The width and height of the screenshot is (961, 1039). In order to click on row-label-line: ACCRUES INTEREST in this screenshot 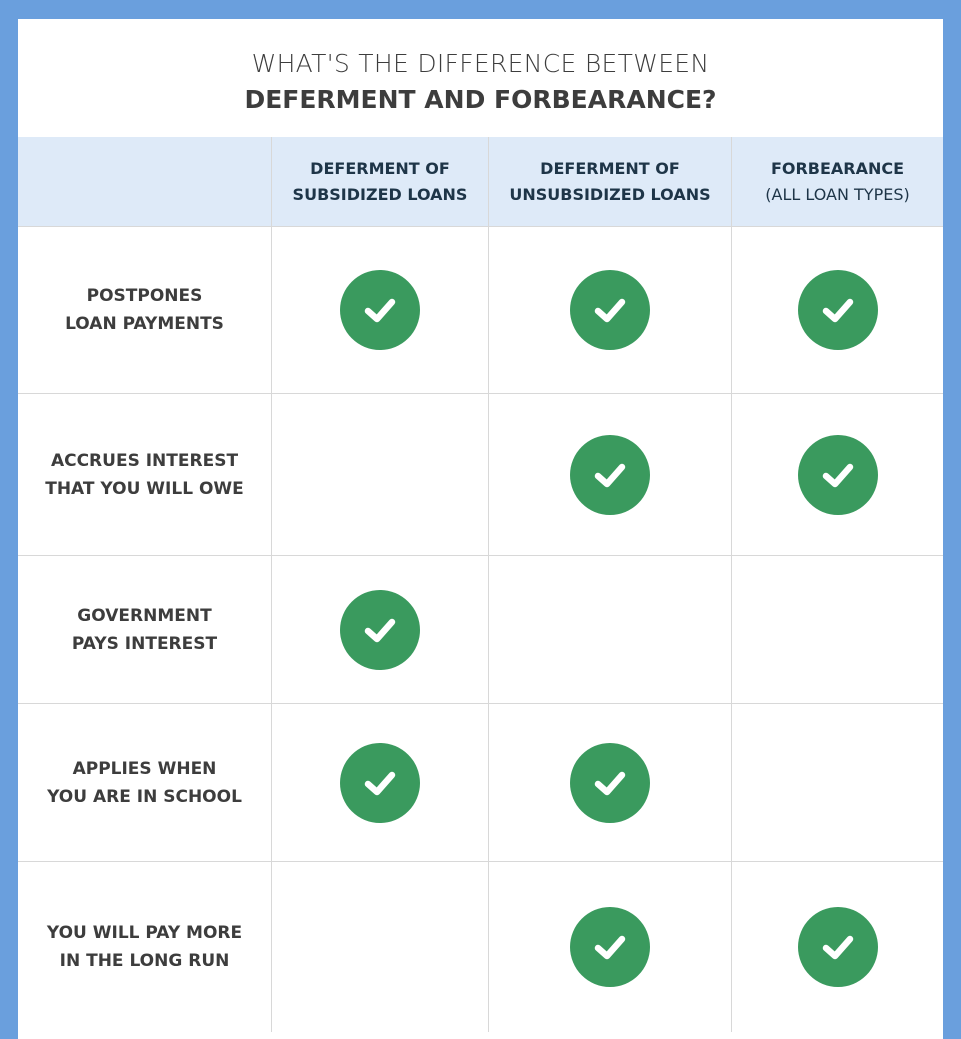, I will do `click(144, 460)`.